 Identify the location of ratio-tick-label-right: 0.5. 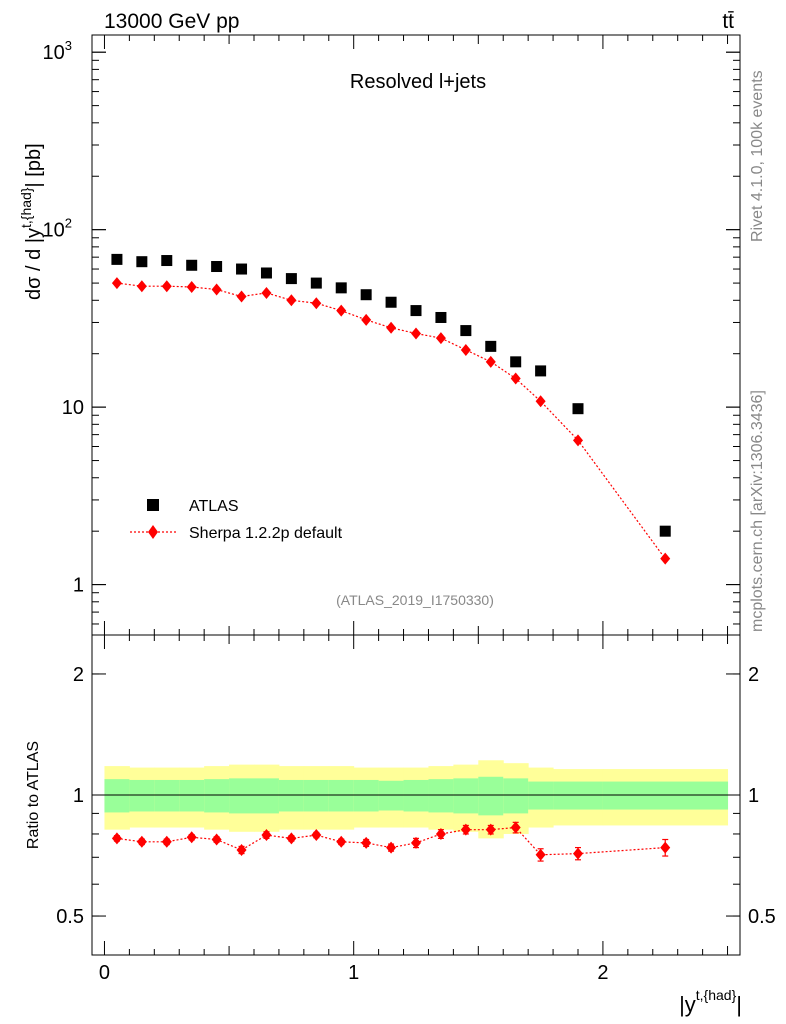
(762, 917).